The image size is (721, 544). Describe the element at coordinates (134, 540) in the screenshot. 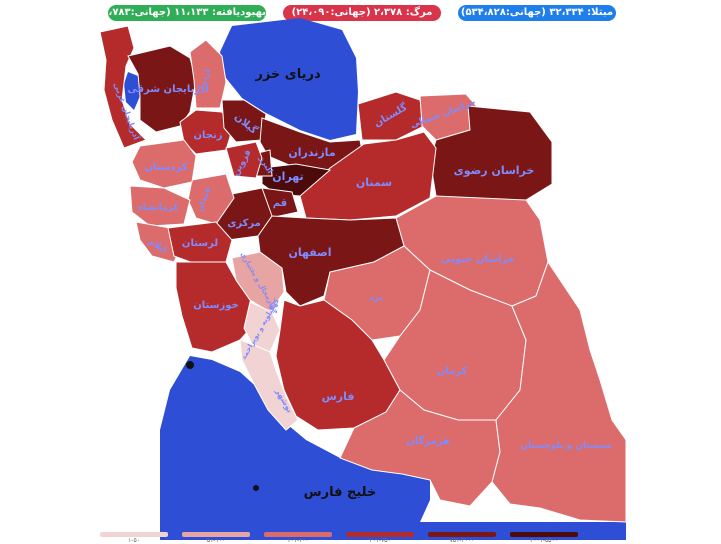

I see `legend-label-1: ۱-۵۰` at that location.